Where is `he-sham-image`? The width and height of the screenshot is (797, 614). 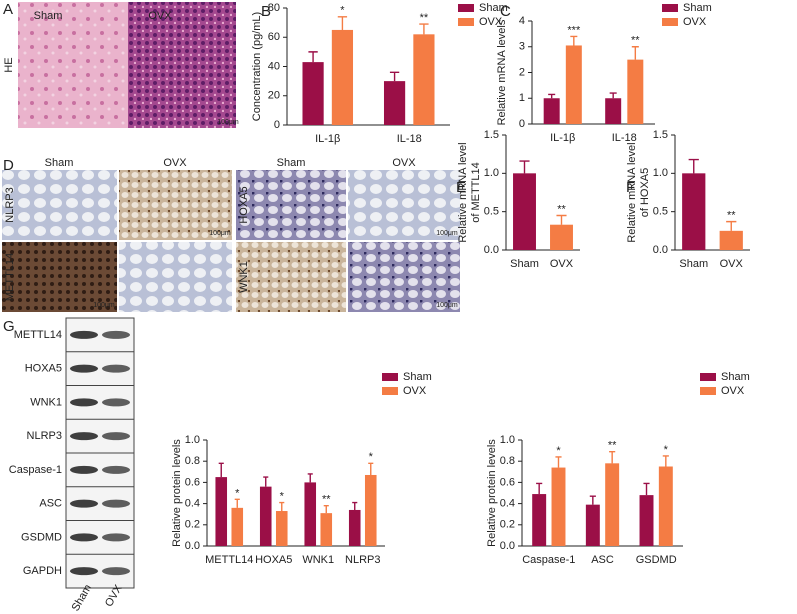
he-sham-image is located at coordinates (73, 65).